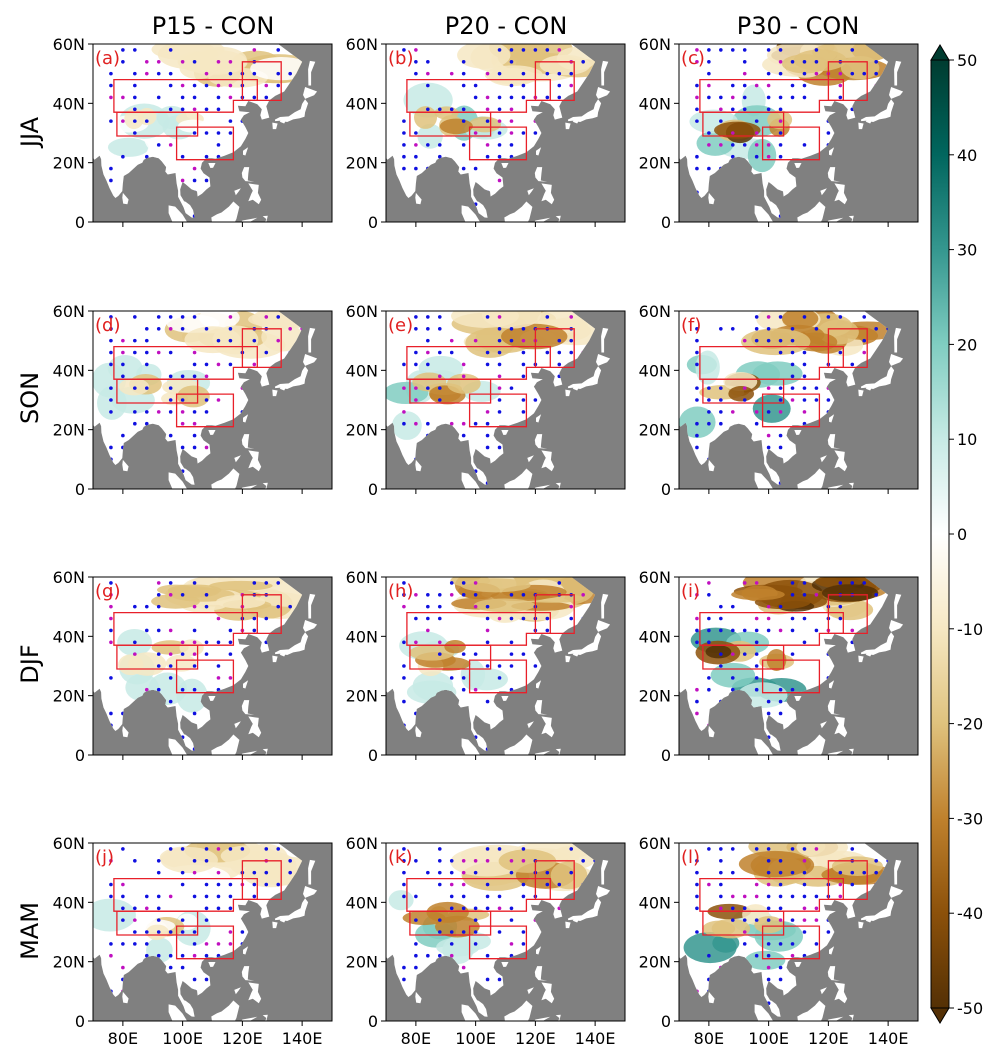  I want to click on panel-label: (g), so click(107, 591).